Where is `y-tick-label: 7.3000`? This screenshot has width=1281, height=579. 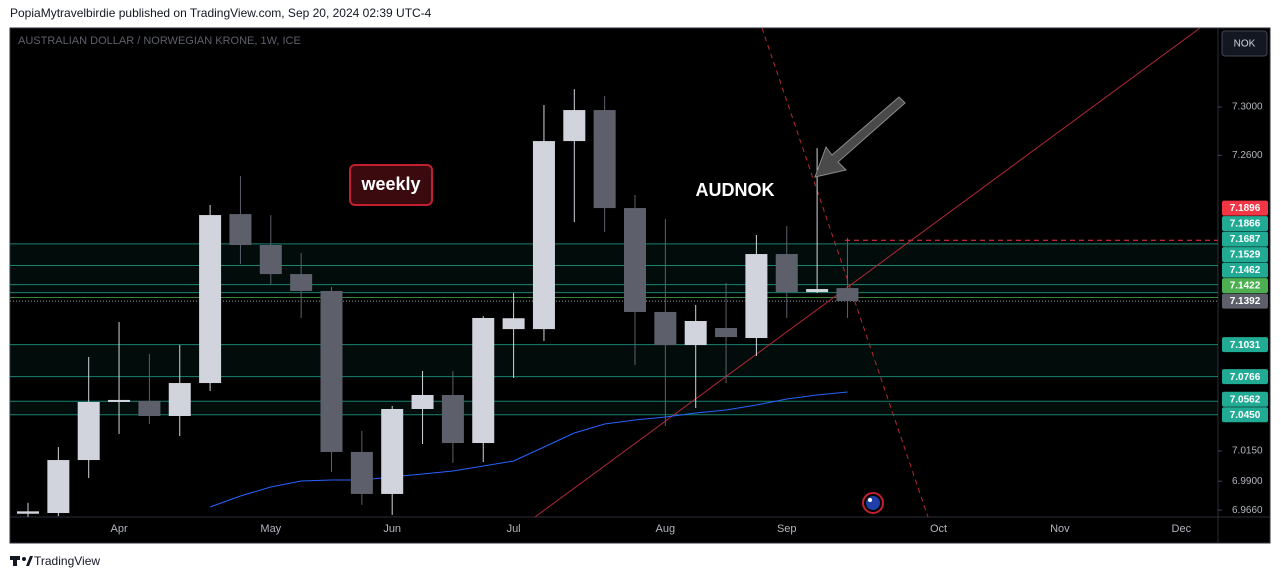
y-tick-label: 7.3000 is located at coordinates (1247, 107).